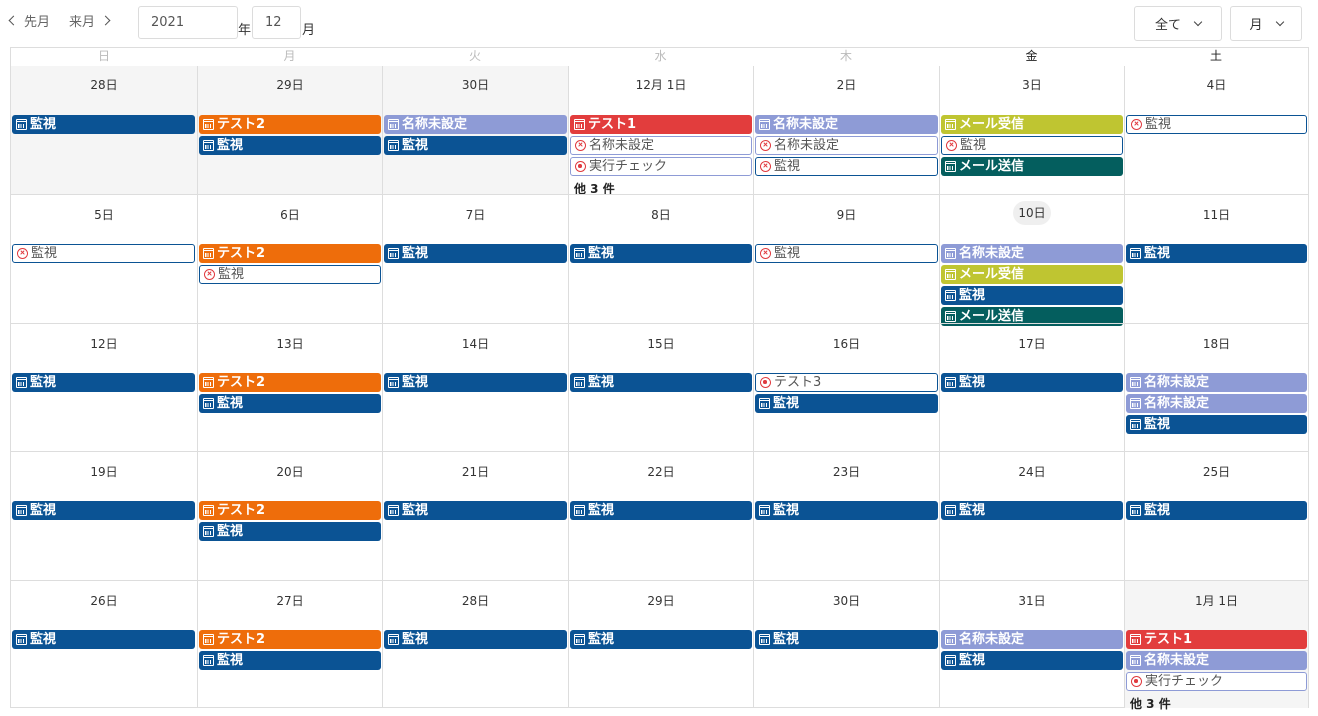  I want to click on day-cell: 27日 テスト2 監視, so click(289, 644).